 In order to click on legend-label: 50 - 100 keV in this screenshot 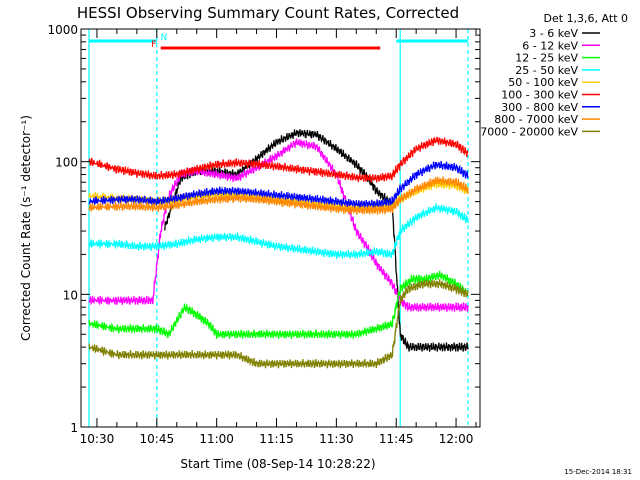, I will do `click(543, 82)`.